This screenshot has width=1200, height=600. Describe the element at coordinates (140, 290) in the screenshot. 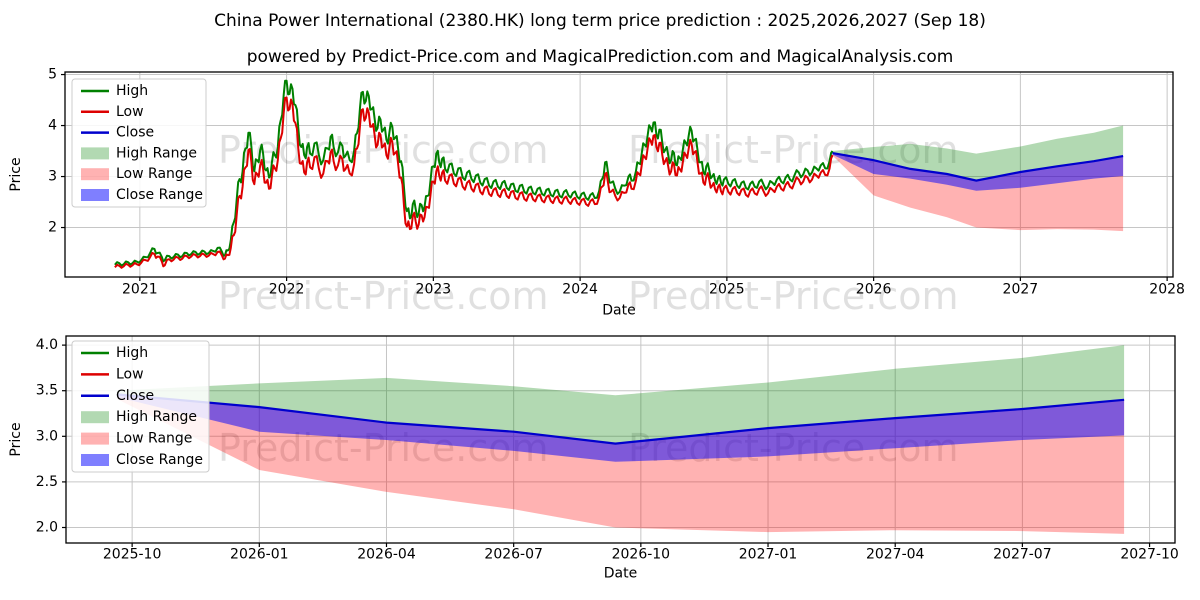

I see `x-tick-label: 2021` at that location.